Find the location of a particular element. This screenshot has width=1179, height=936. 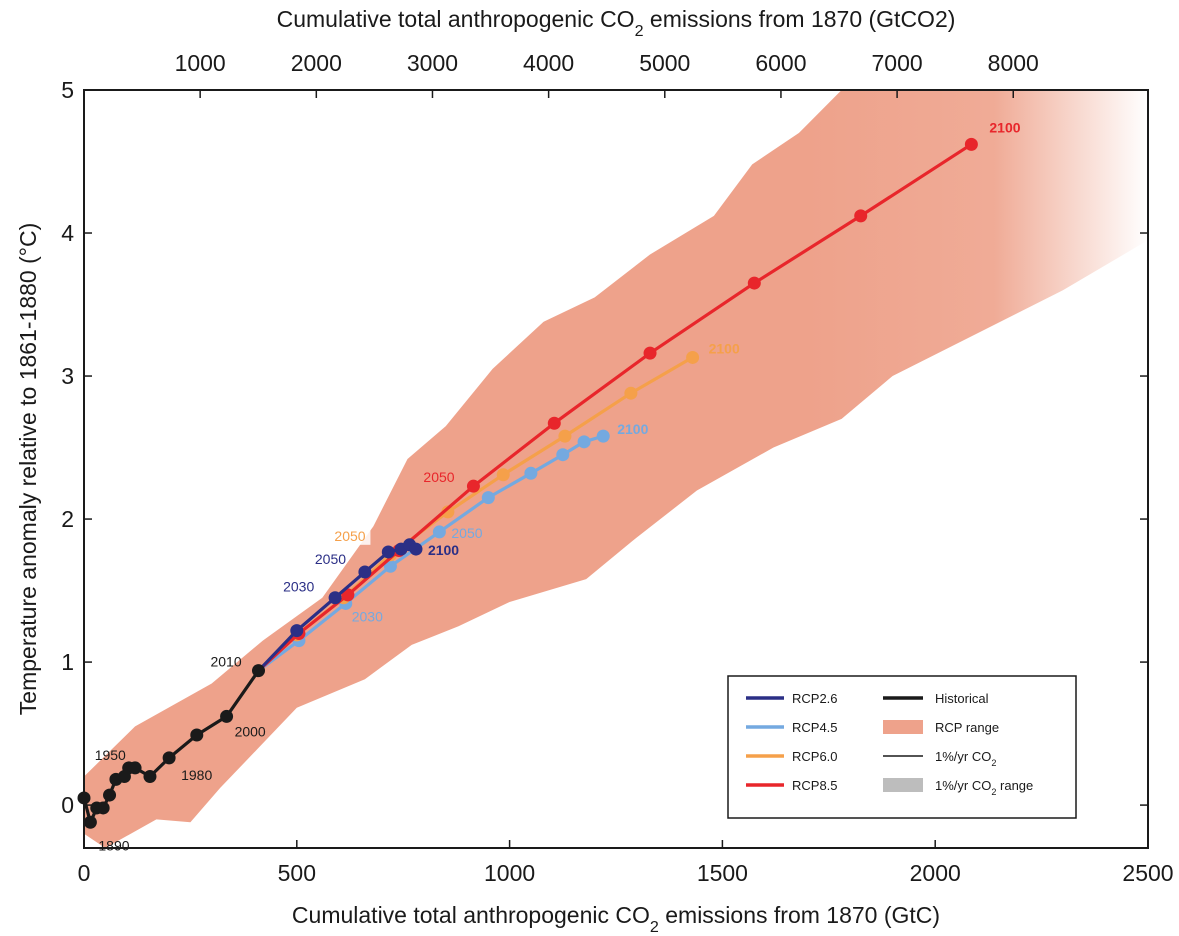

y-tick-label: 0 is located at coordinates (67, 805).